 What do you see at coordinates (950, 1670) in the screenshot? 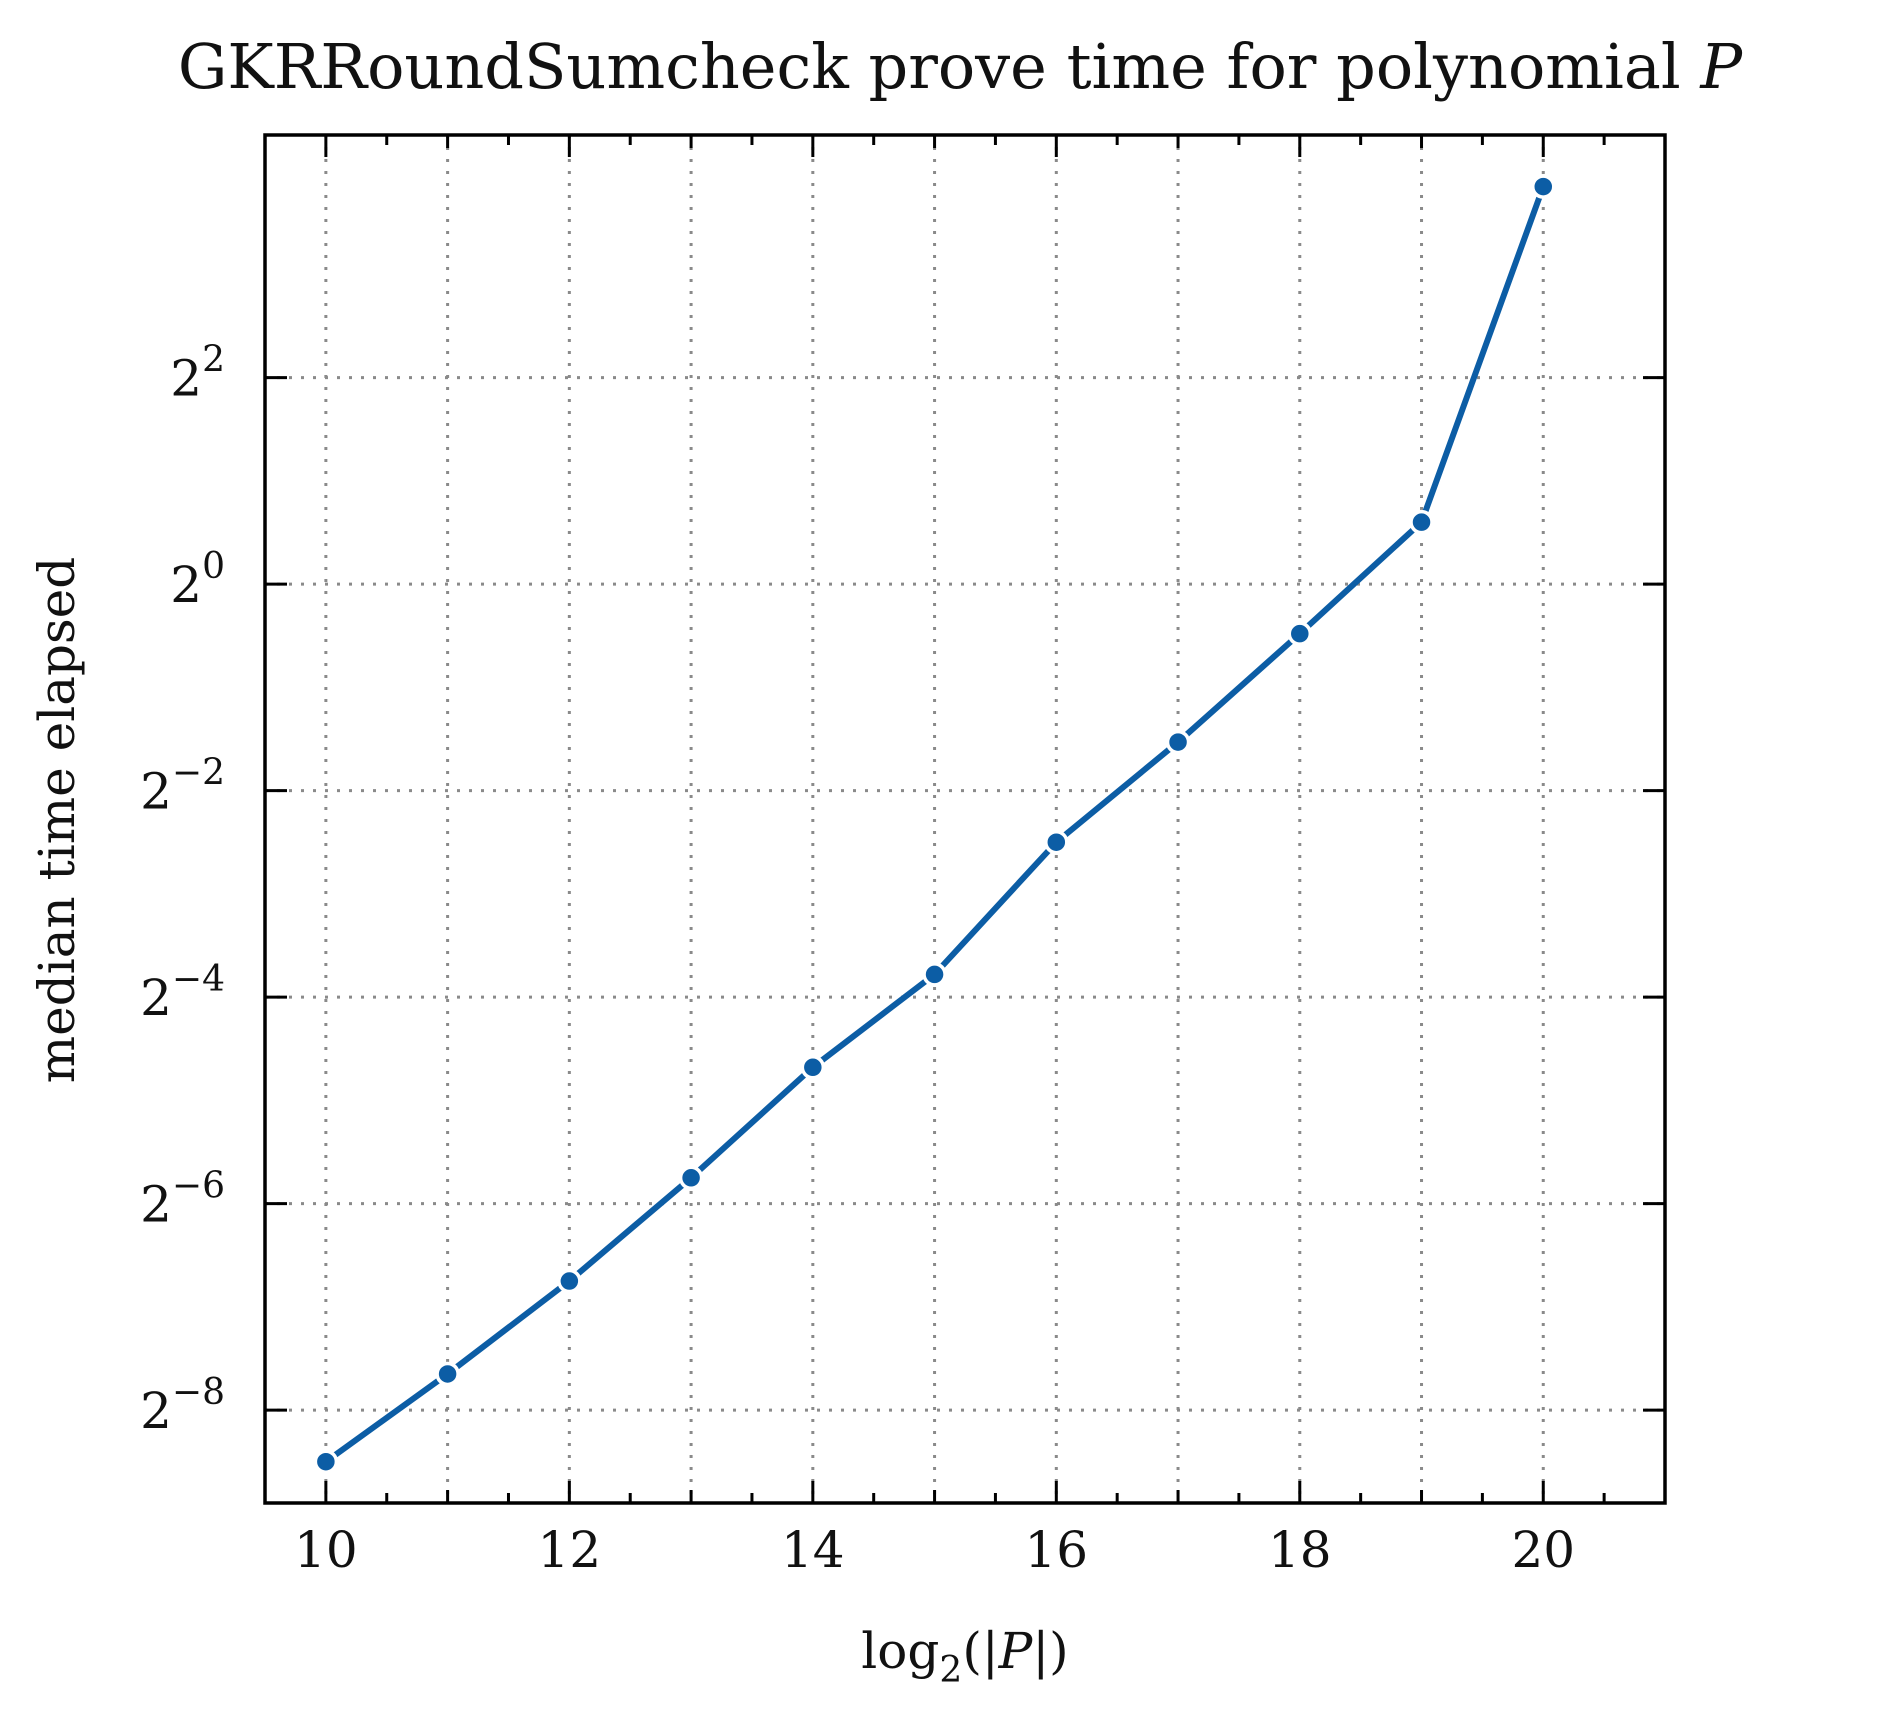
I see `x-axis-label-base: 2` at bounding box center [950, 1670].